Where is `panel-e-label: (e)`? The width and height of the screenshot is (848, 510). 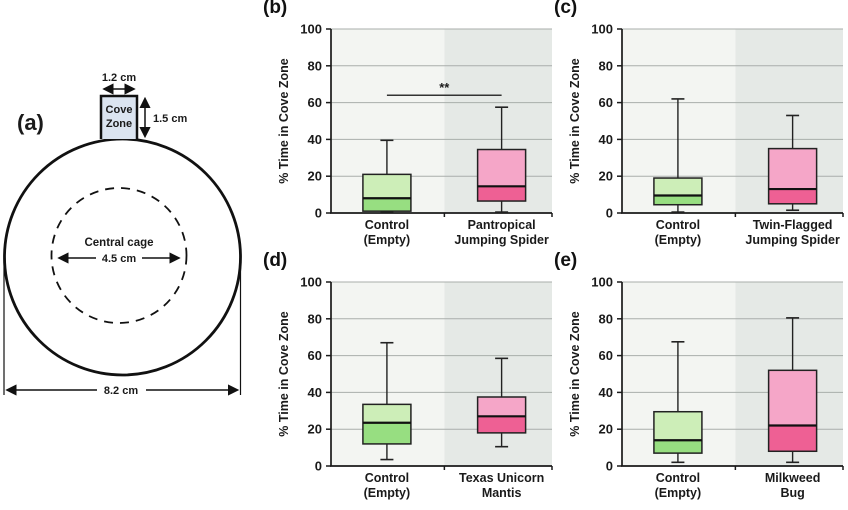 panel-e-label: (e) is located at coordinates (566, 260).